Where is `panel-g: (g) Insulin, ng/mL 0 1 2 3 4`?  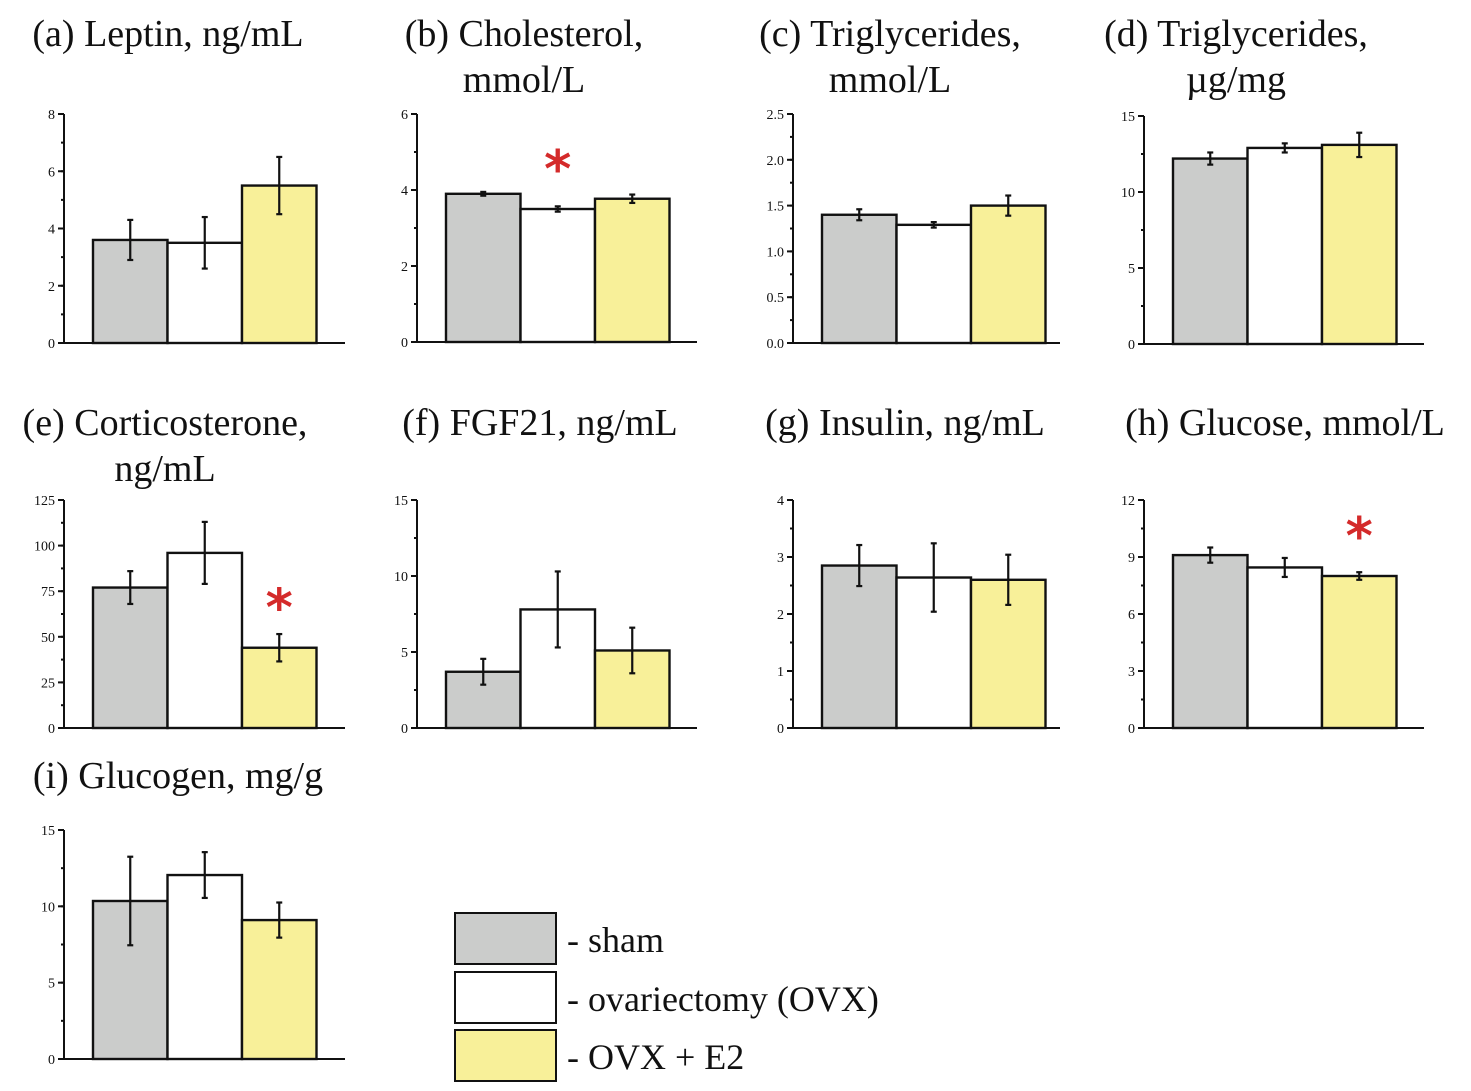
panel-g: (g) Insulin, ng/mL 0 1 2 3 4 is located at coordinates (912, 569).